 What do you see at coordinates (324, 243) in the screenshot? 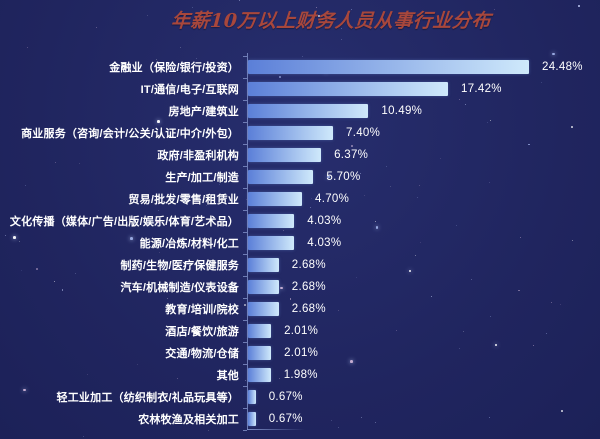
I see `value-label: 4.03%` at bounding box center [324, 243].